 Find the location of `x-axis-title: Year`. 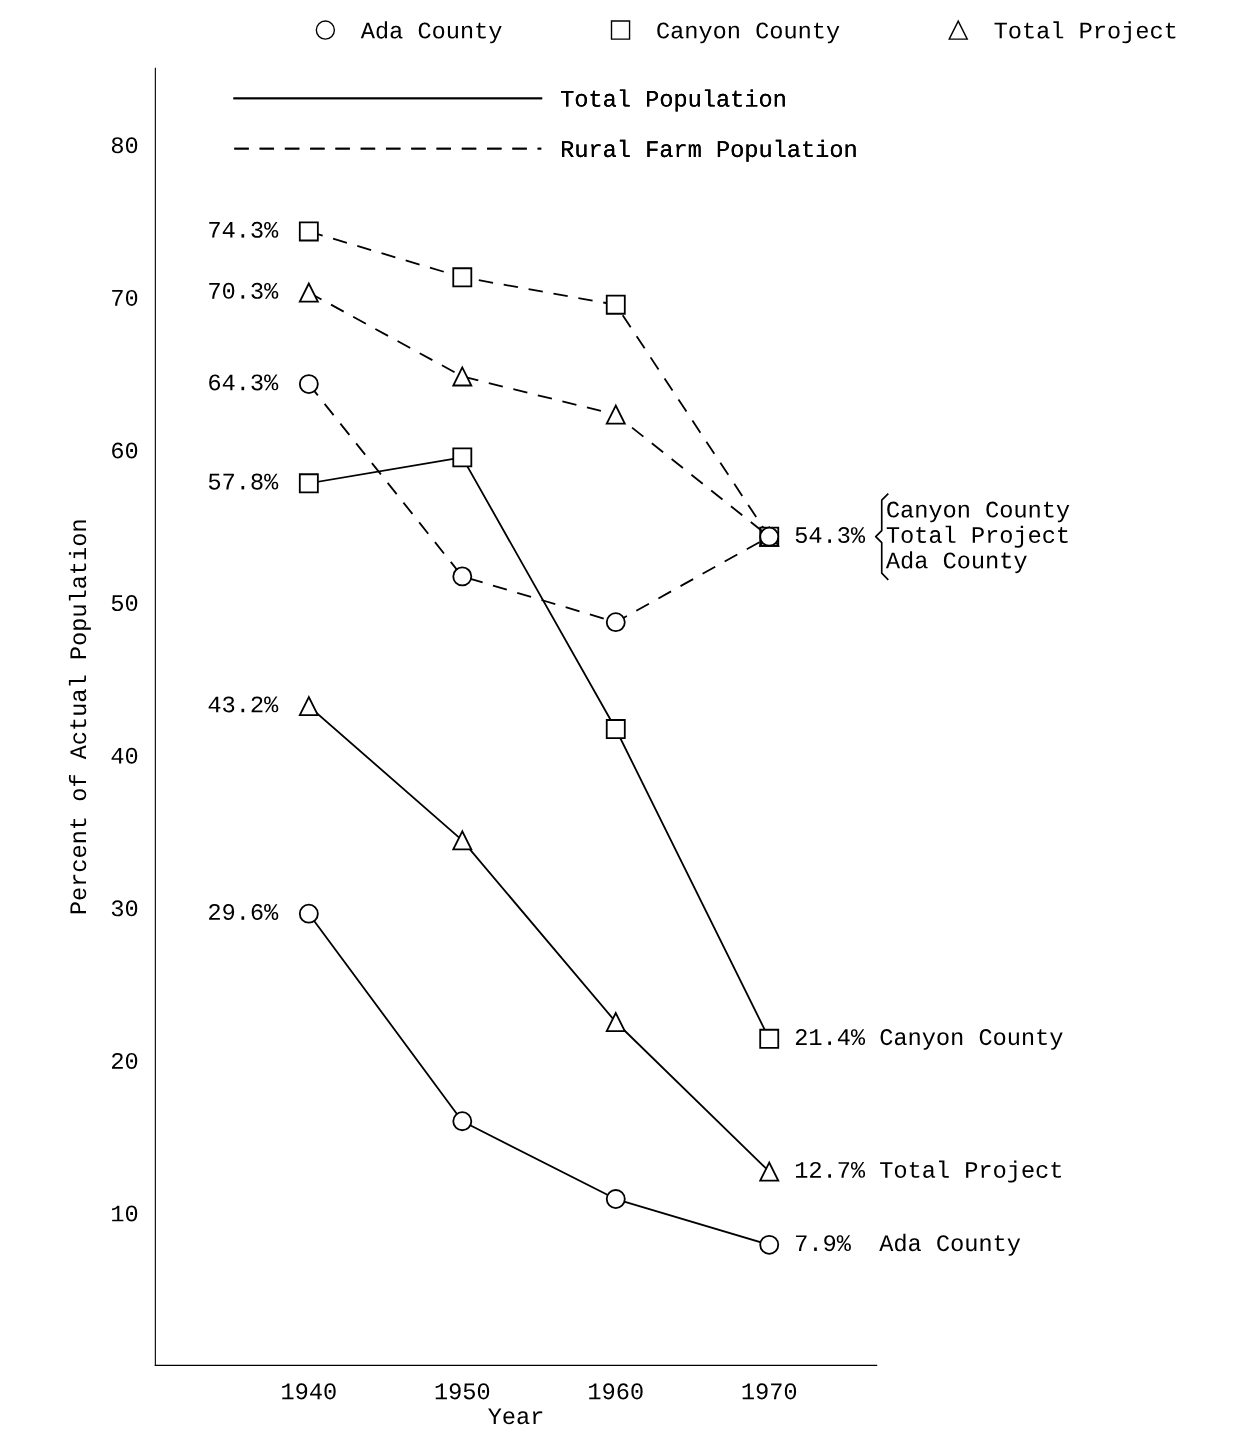

x-axis-title: Year is located at coordinates (515, 1416).